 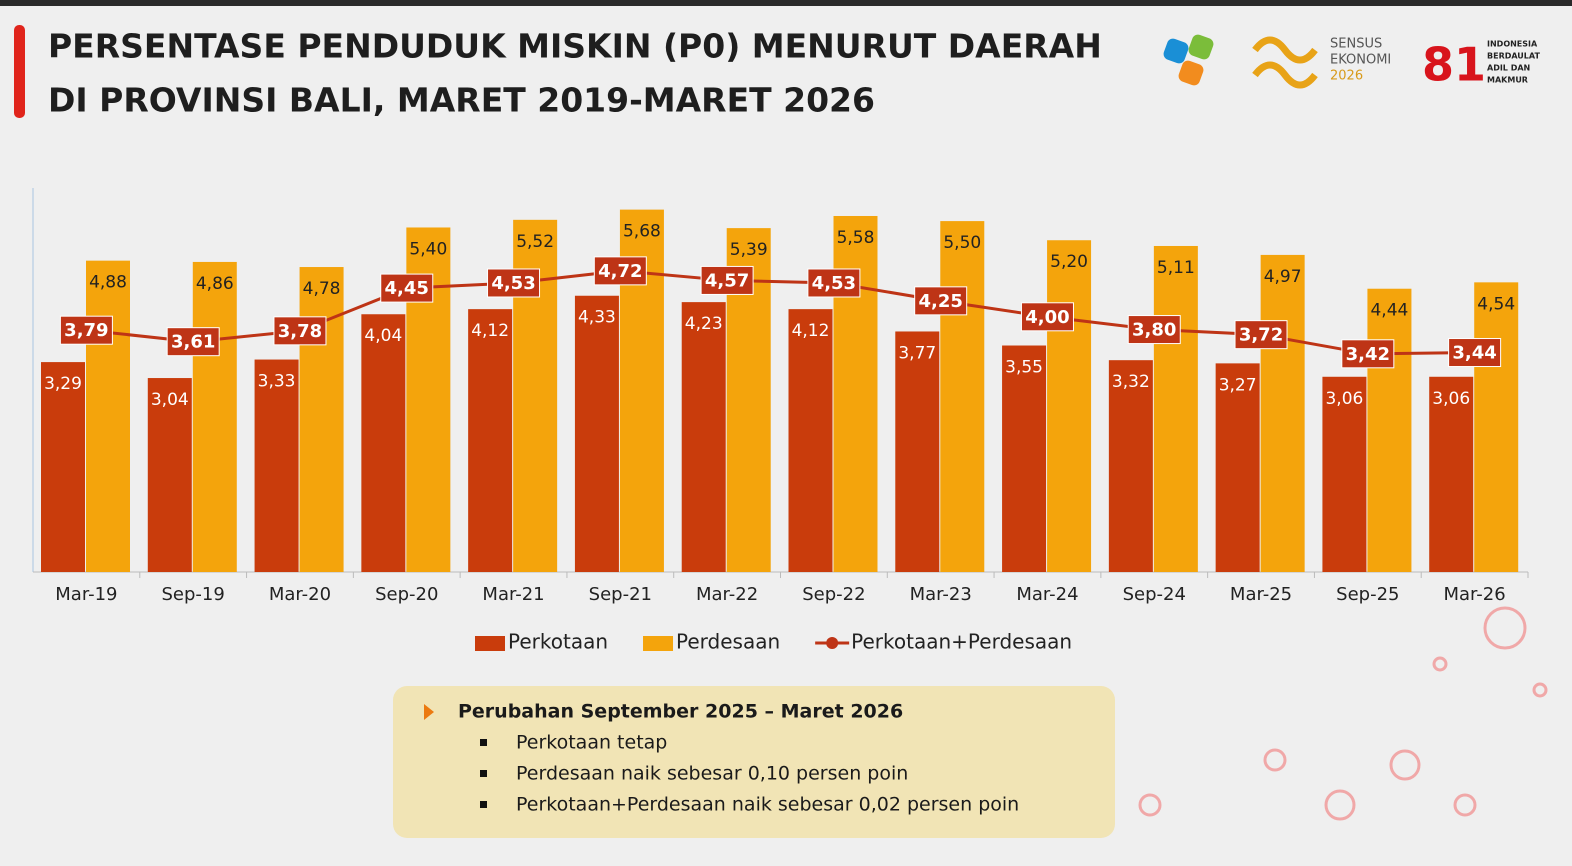 I want to click on notes-item: Perkotaan tetap, so click(x=591, y=743).